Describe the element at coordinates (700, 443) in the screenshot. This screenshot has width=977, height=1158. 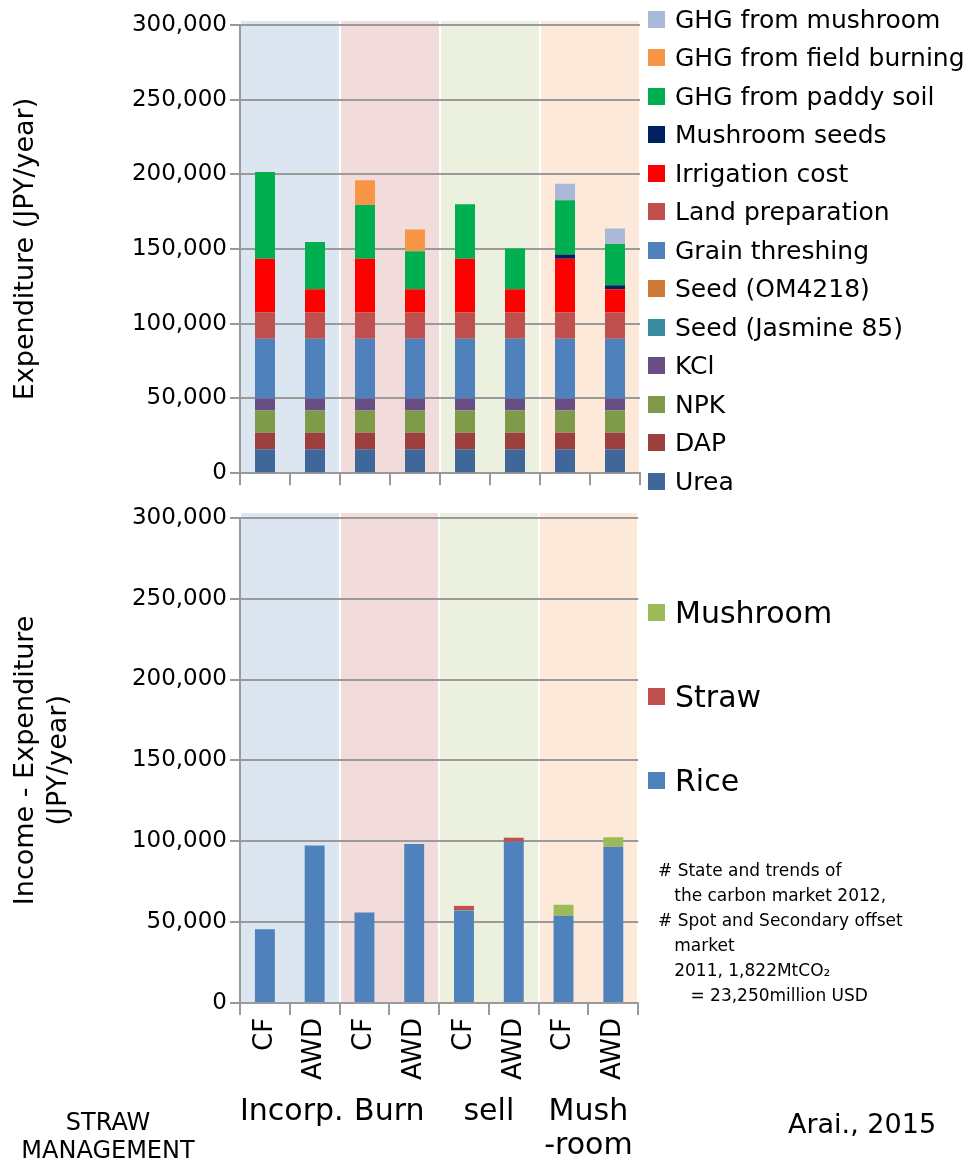
I see `legend-label: DAP` at that location.